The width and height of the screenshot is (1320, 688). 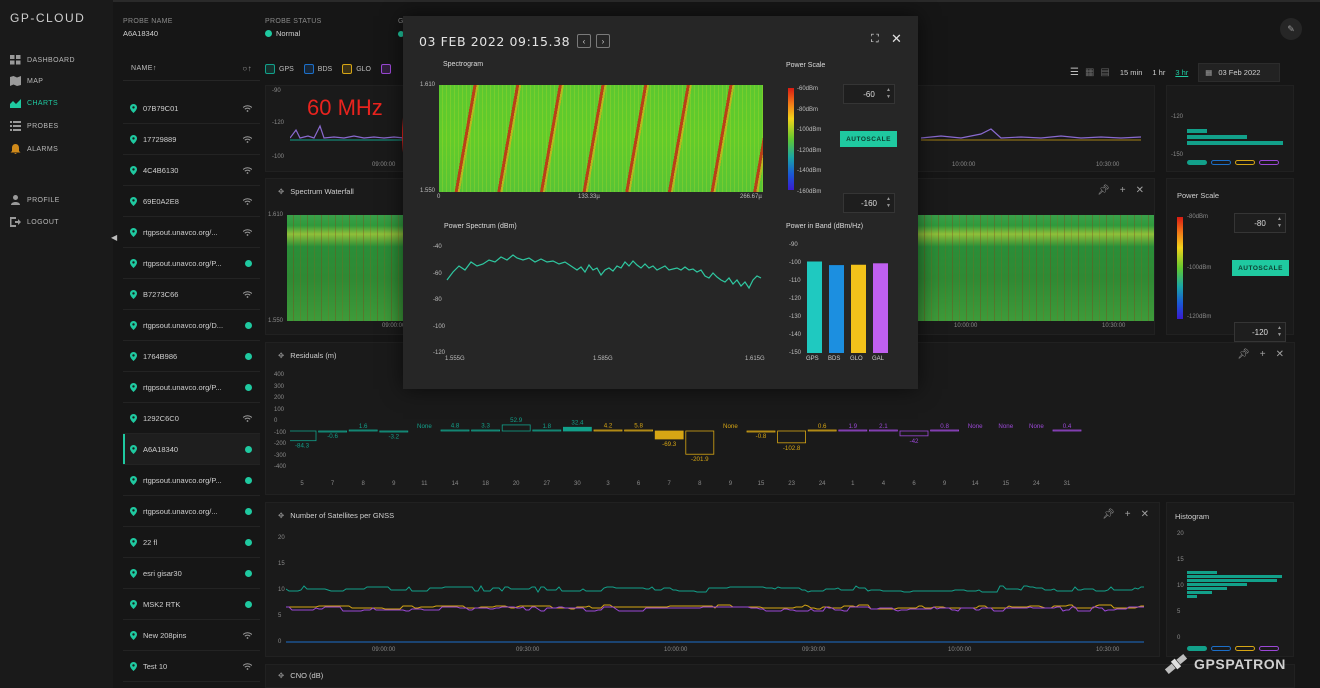 What do you see at coordinates (355, 132) in the screenshot?
I see `power-trace-left` at bounding box center [355, 132].